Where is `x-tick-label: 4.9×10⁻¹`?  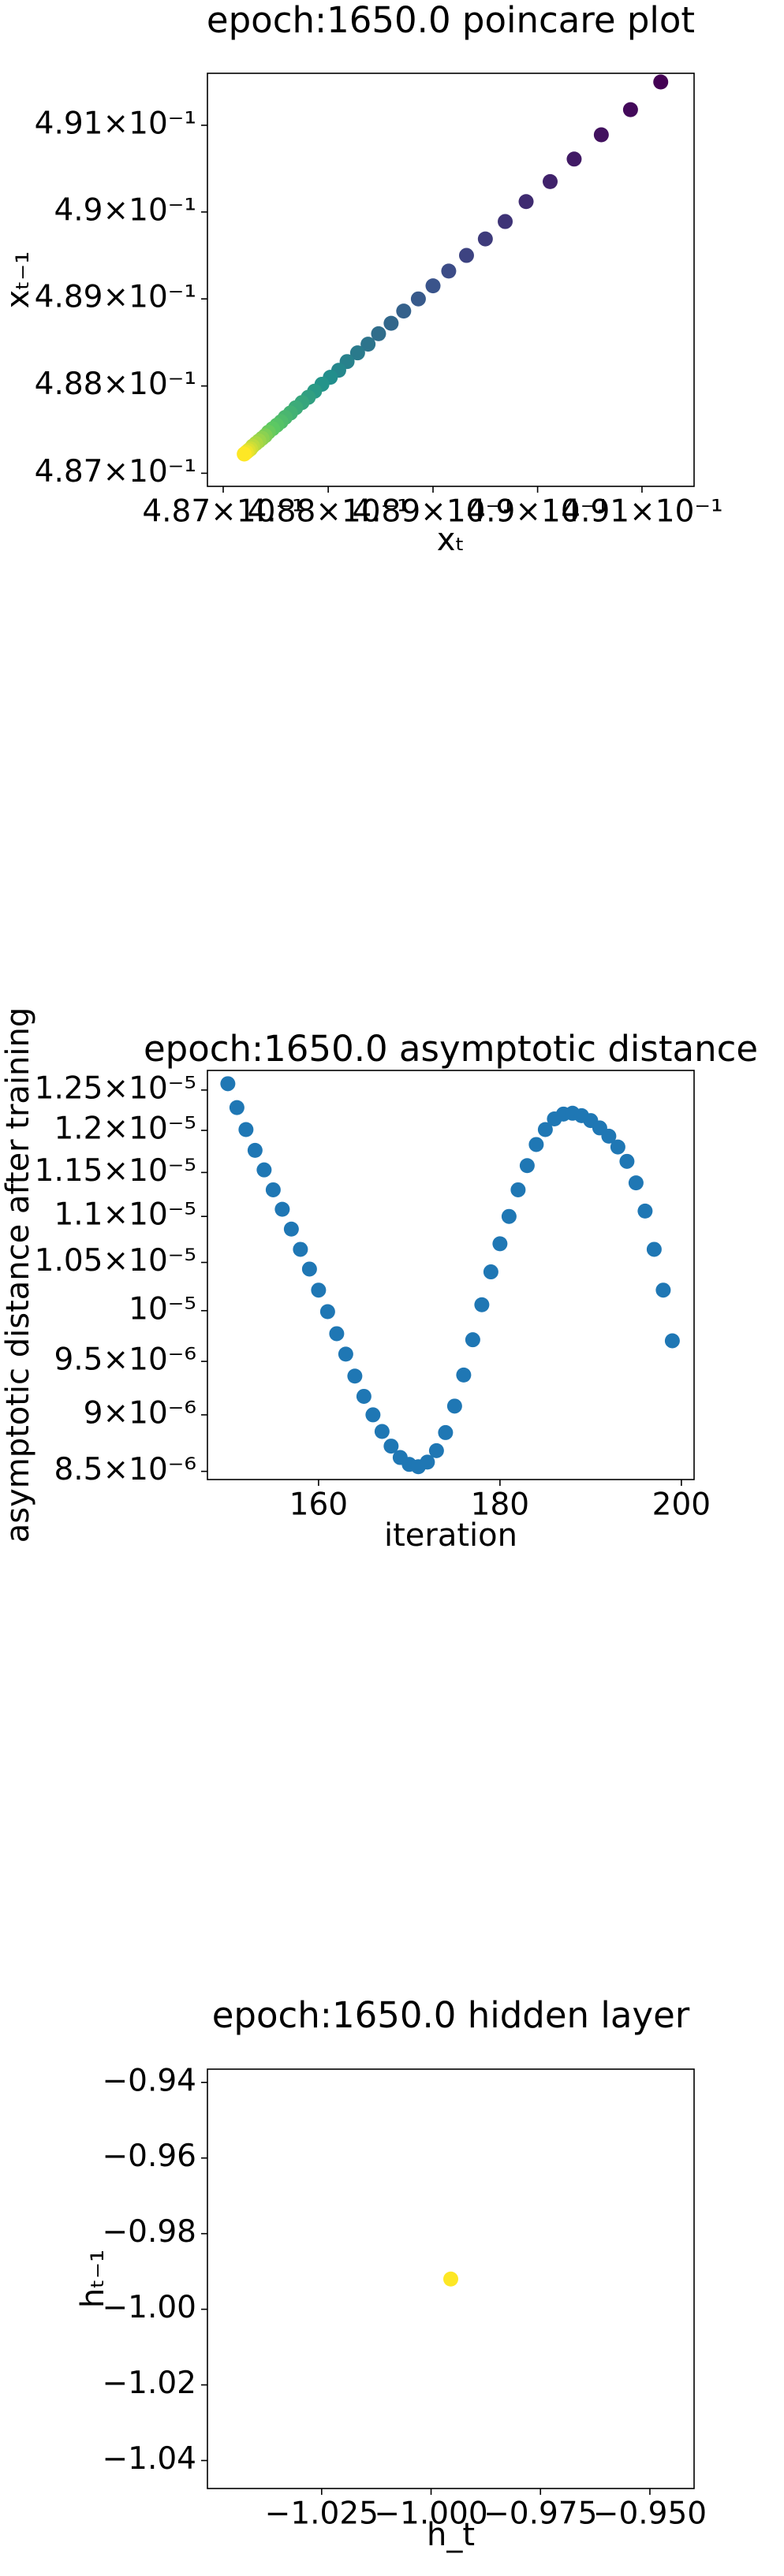
x-tick-label: 4.9×10⁻¹ is located at coordinates (537, 512).